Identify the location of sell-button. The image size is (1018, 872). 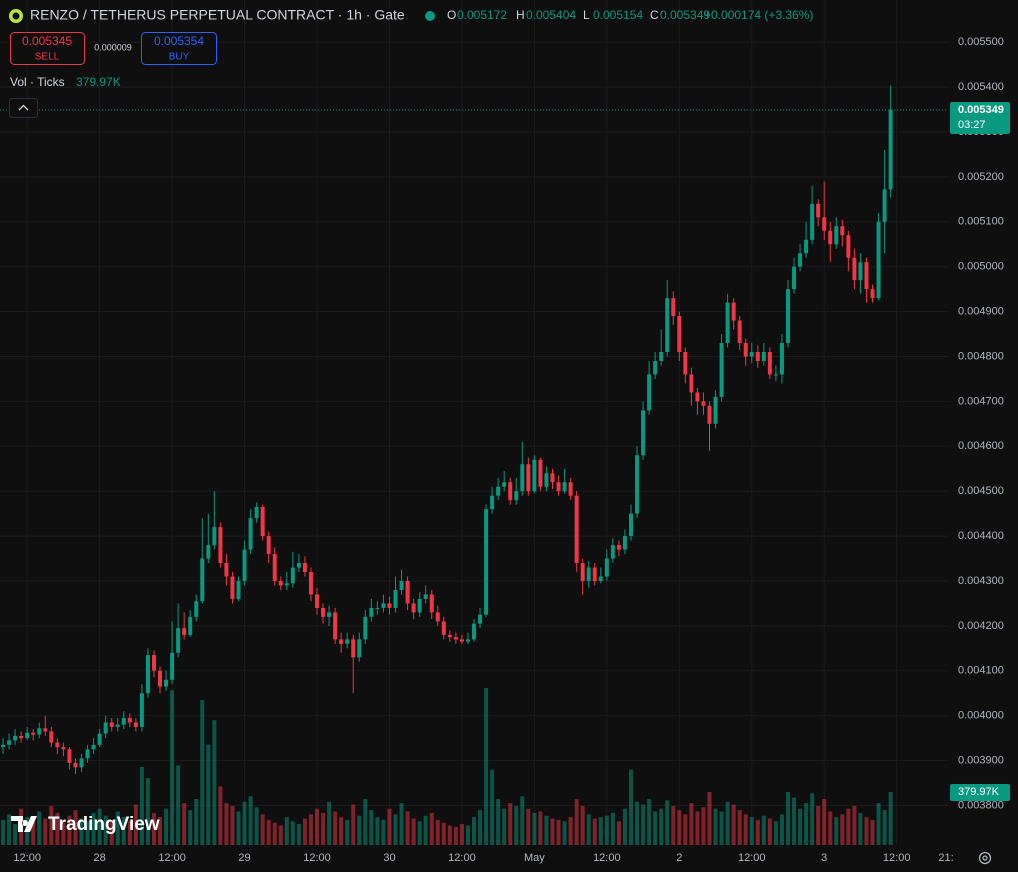
(47, 48).